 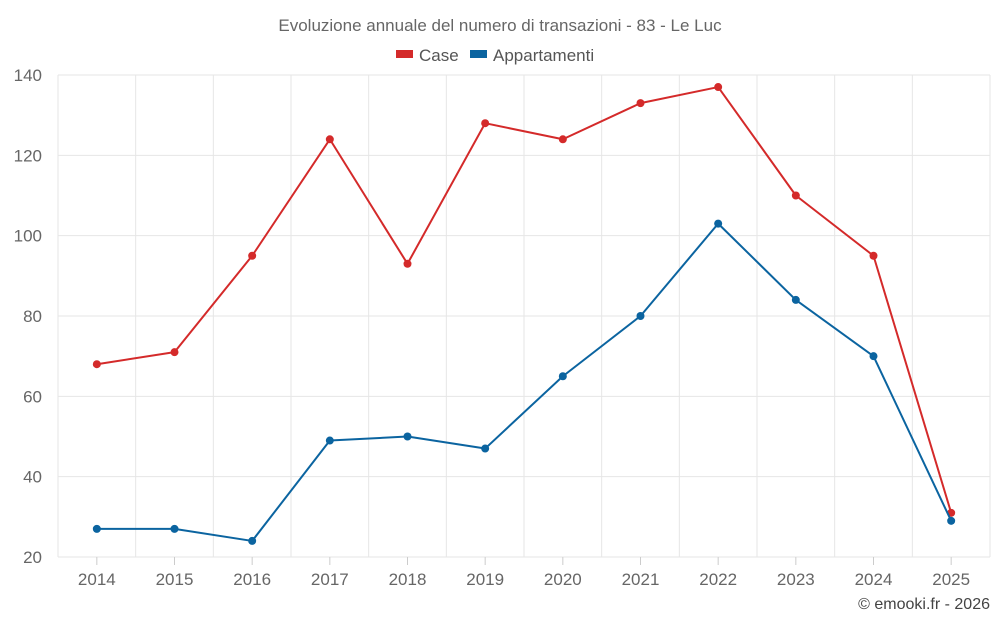 What do you see at coordinates (543, 55) in the screenshot?
I see `legend-label-appartamenti: Appartamenti` at bounding box center [543, 55].